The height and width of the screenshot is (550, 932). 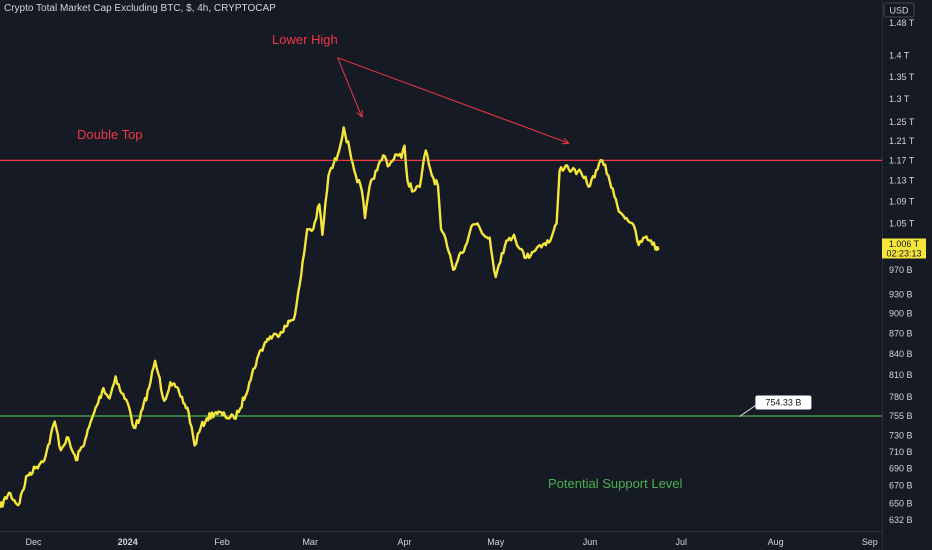 I want to click on y-tick-label: 870 B, so click(x=901, y=333).